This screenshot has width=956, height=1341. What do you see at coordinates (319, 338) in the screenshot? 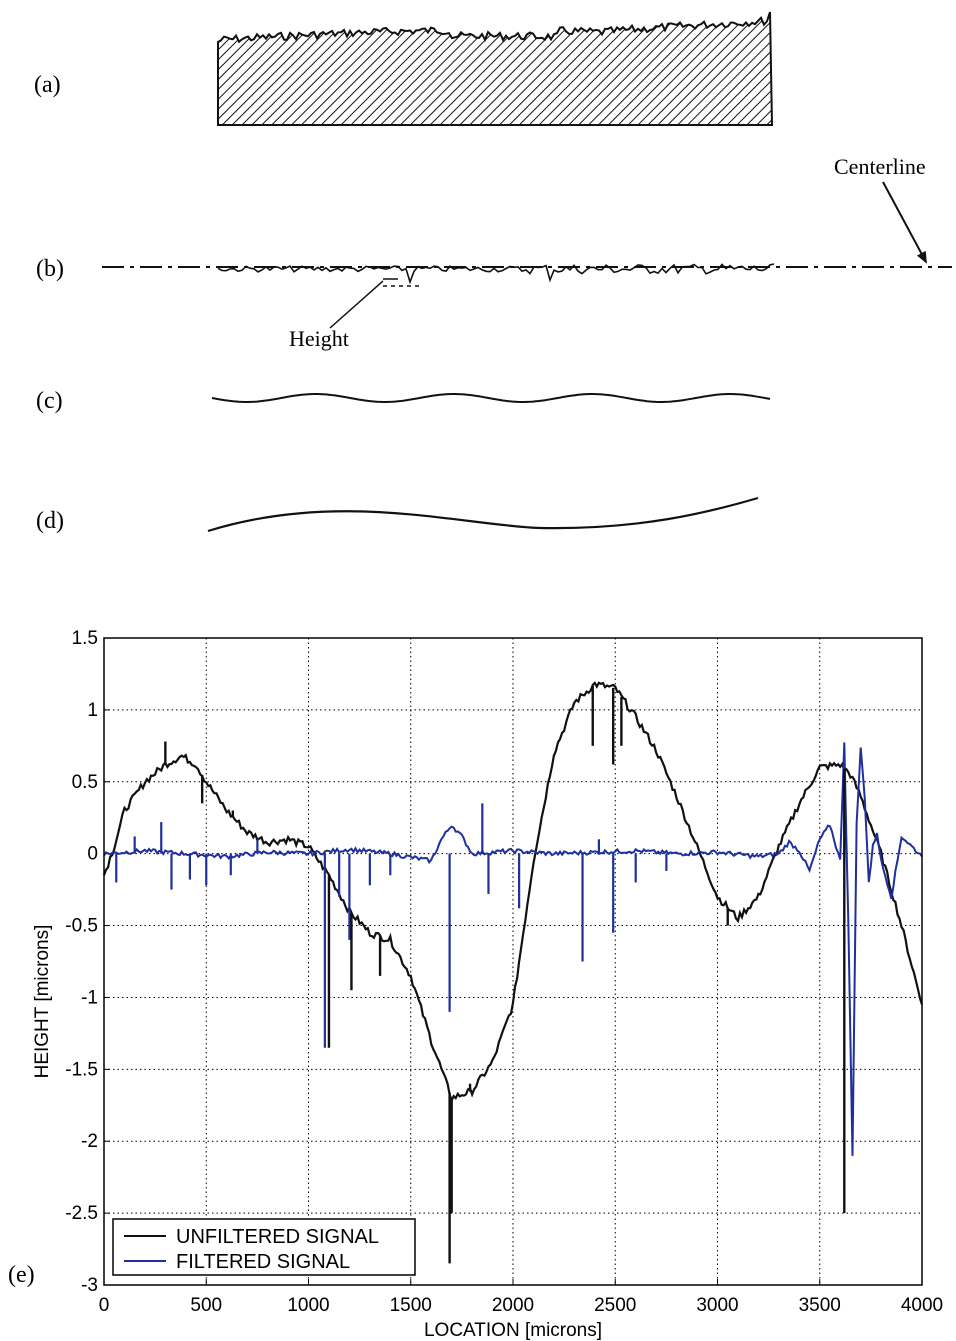
I see `height-label: Height` at bounding box center [319, 338].